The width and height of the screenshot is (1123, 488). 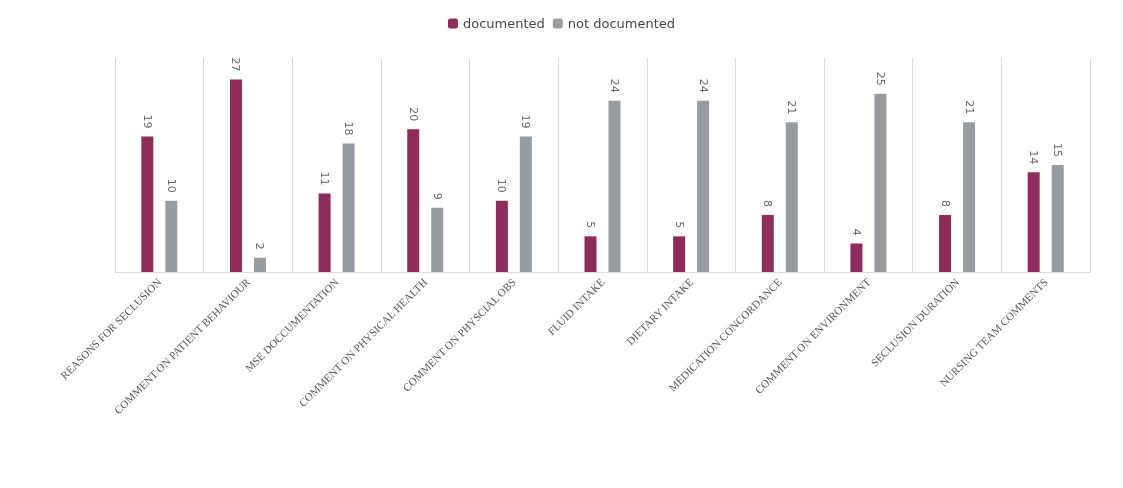 I want to click on data-label: 15, so click(x=1058, y=150).